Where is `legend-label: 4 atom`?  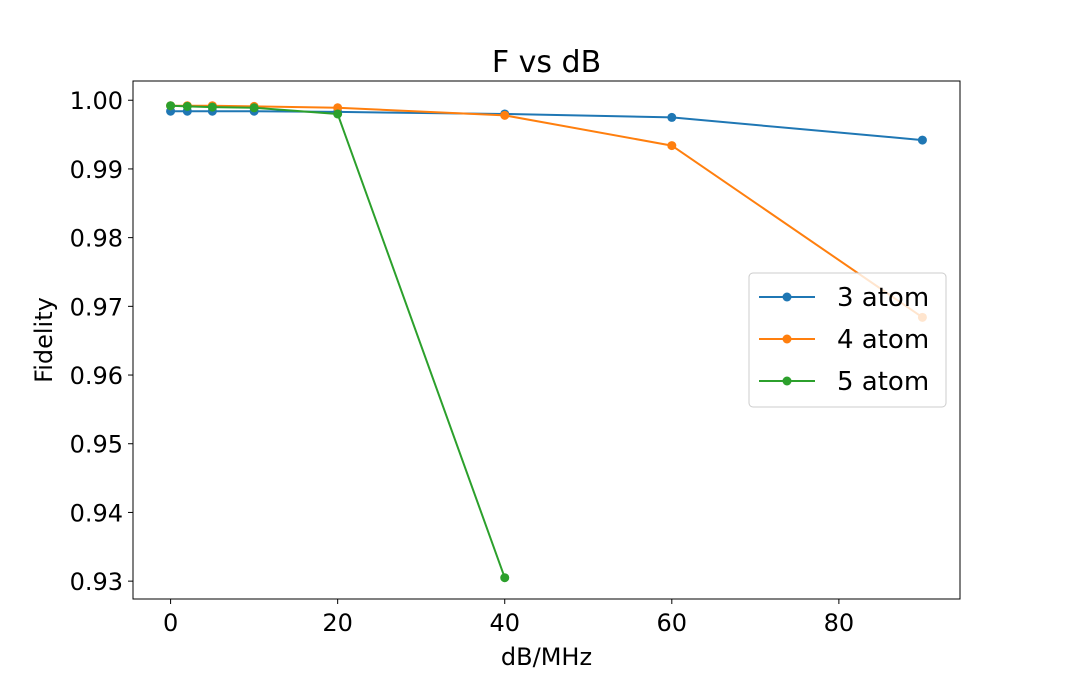
legend-label: 4 atom is located at coordinates (883, 340).